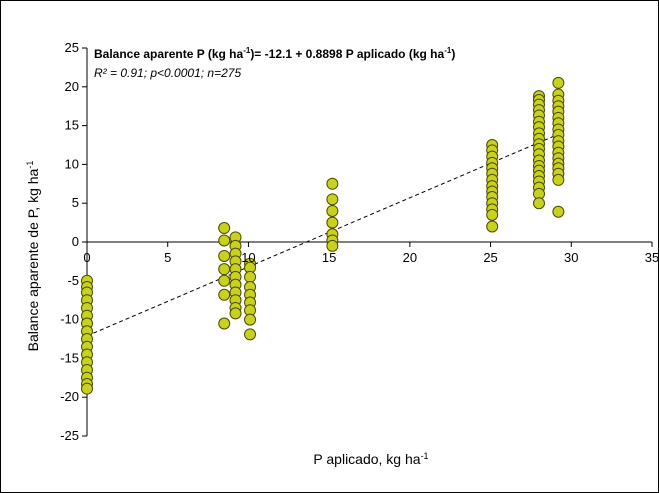 The height and width of the screenshot is (493, 659). I want to click on y-tick-label: -25, so click(69, 435).